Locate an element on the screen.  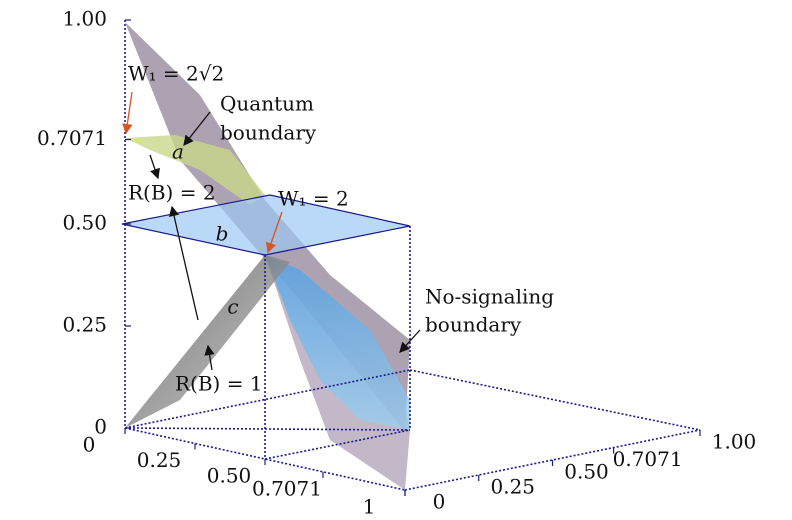
annotation: W₁ = 2√2 is located at coordinates (176, 74).